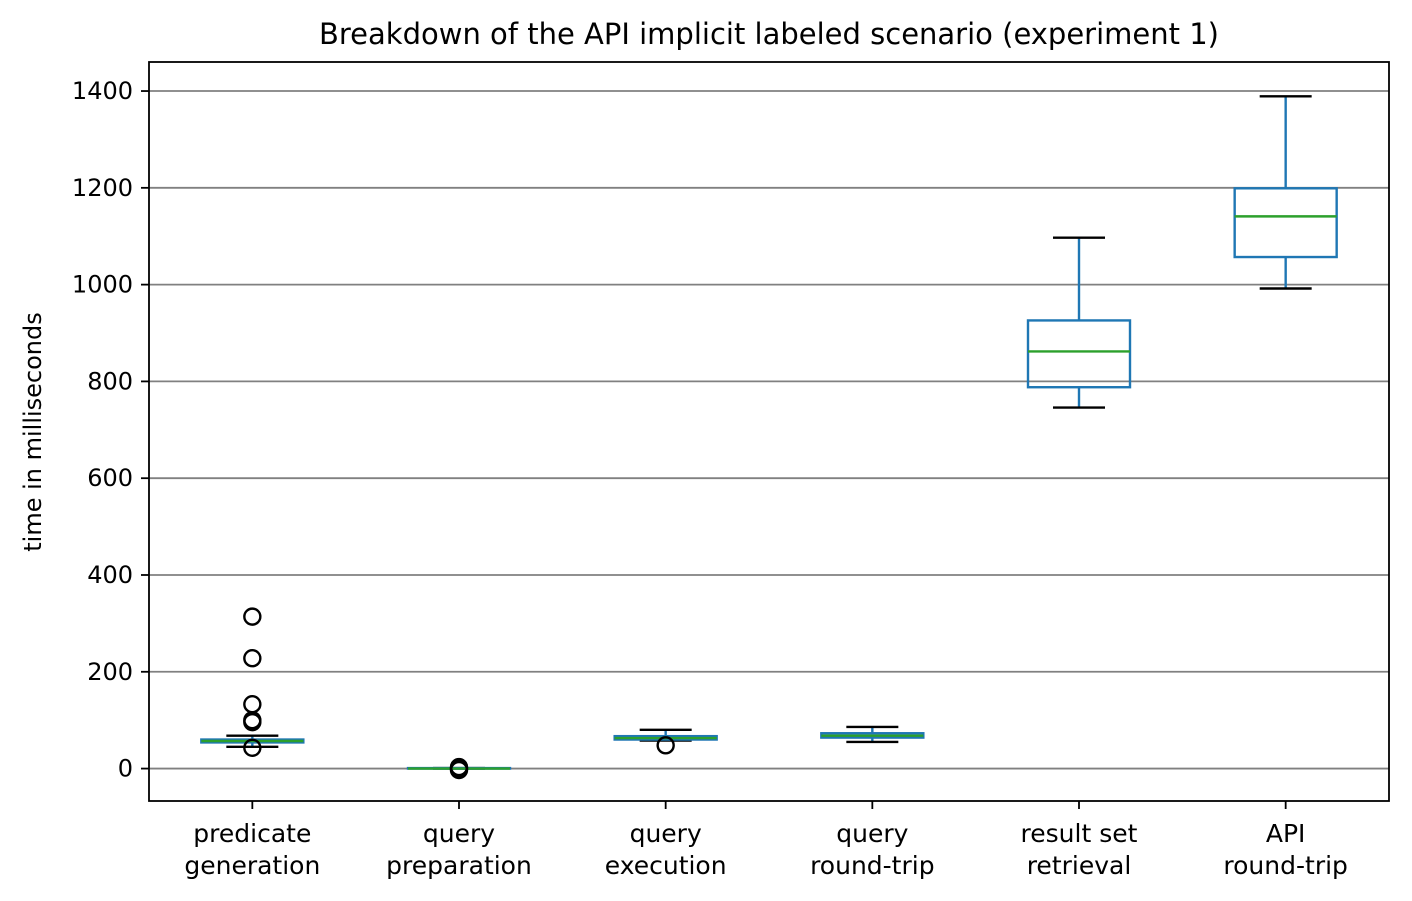 Image resolution: width=1412 pixels, height=901 pixels. Describe the element at coordinates (102, 91) in the screenshot. I see `y-tick-label: 1400` at that location.